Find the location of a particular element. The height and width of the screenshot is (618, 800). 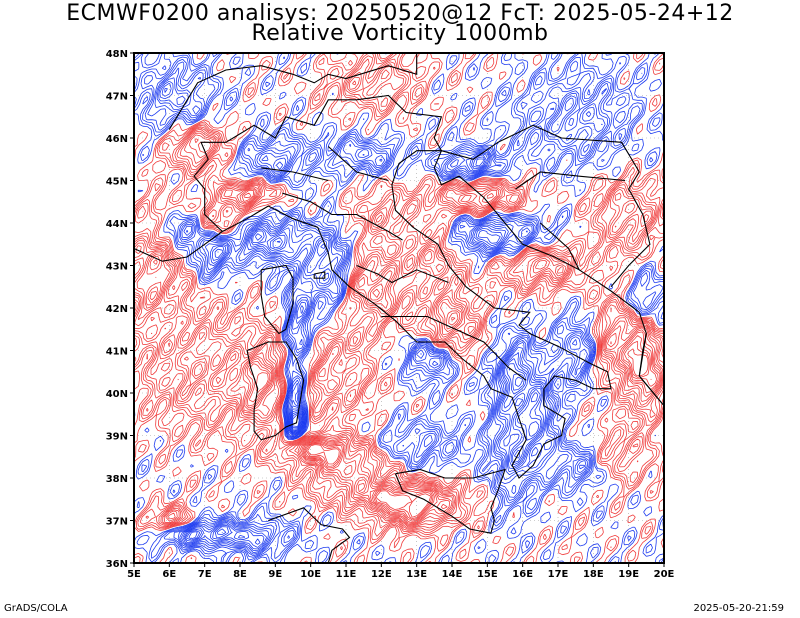

software-credit: GrADS/COLA is located at coordinates (36, 608).